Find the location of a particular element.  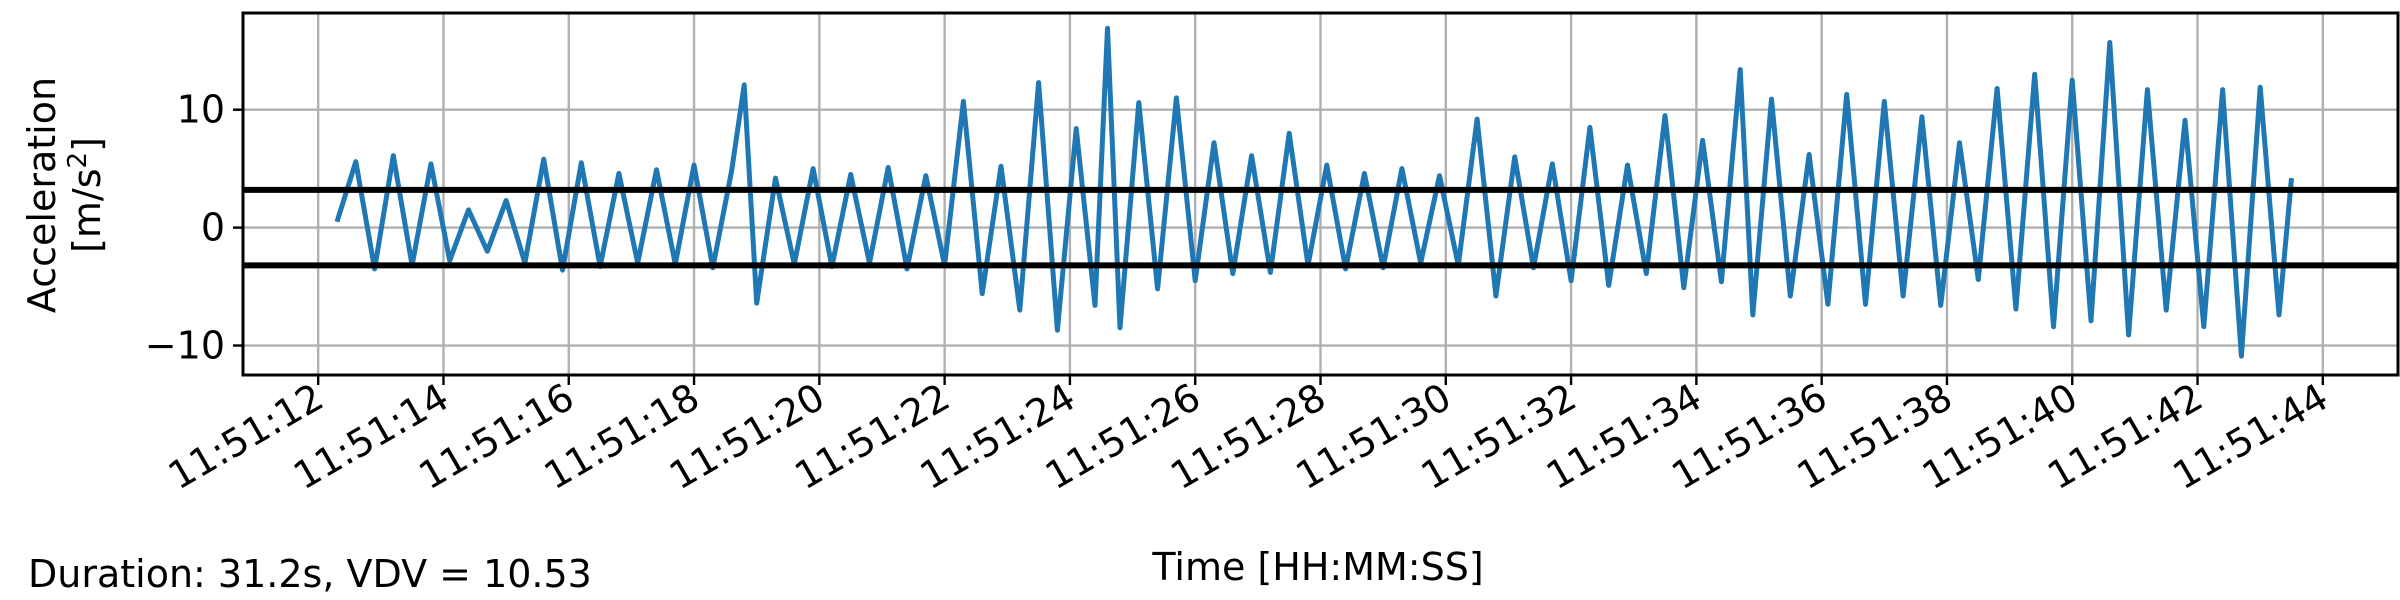

y-axis-label-line1: Acceleration is located at coordinates (42, 195).